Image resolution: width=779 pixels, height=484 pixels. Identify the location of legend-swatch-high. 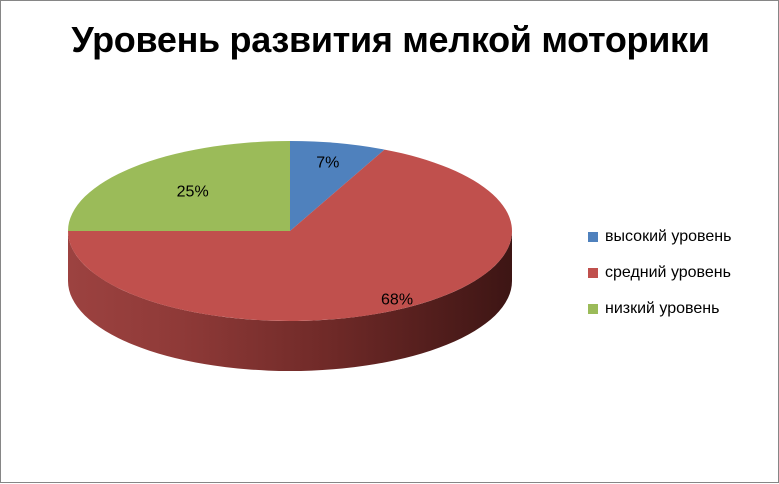
(593, 237).